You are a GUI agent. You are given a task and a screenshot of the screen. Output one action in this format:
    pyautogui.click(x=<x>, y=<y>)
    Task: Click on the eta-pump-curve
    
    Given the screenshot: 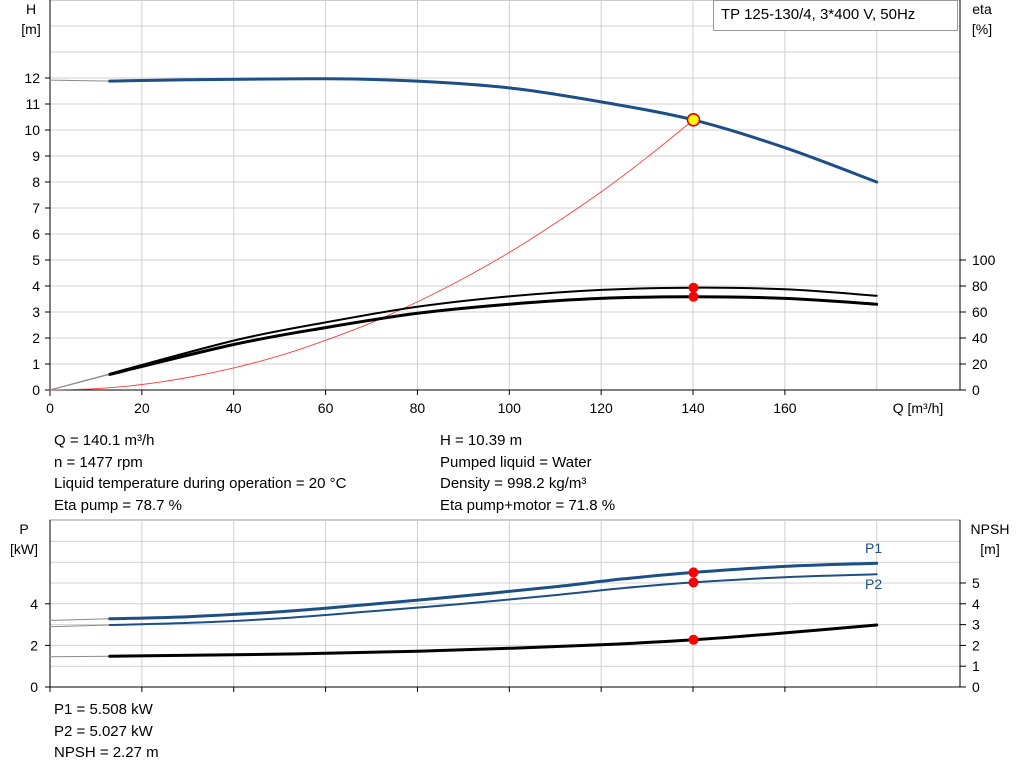 What is the action you would take?
    pyautogui.click(x=493, y=330)
    